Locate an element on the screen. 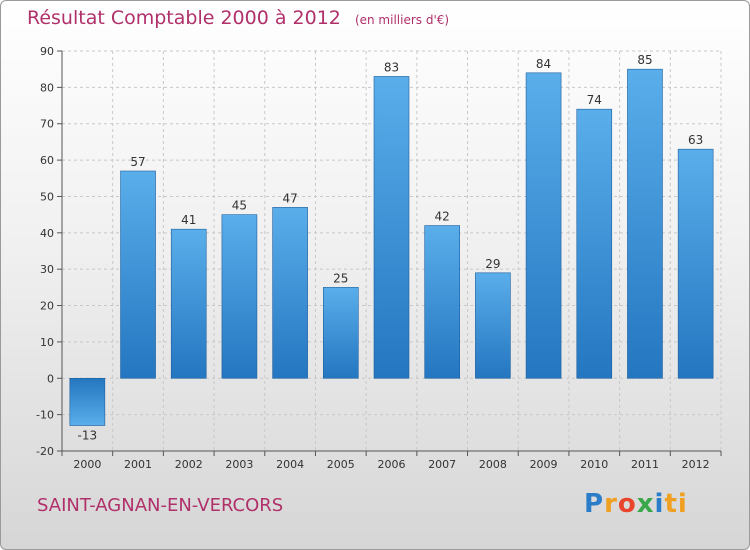  x-tick-label: 2011 is located at coordinates (645, 464).